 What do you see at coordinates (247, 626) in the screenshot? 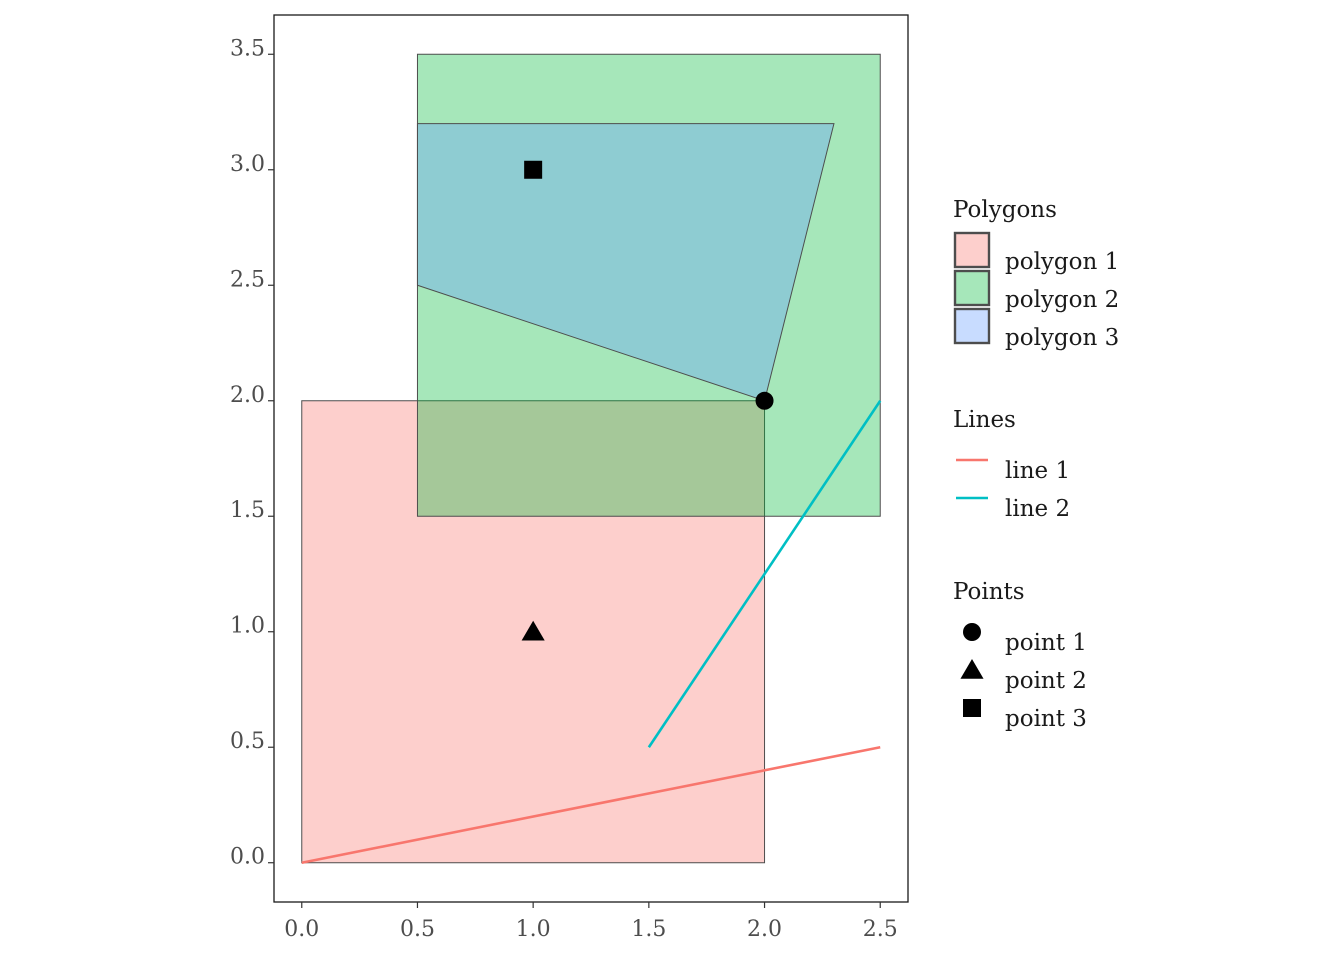
I see `y-tick-label: 1.0` at bounding box center [247, 626].